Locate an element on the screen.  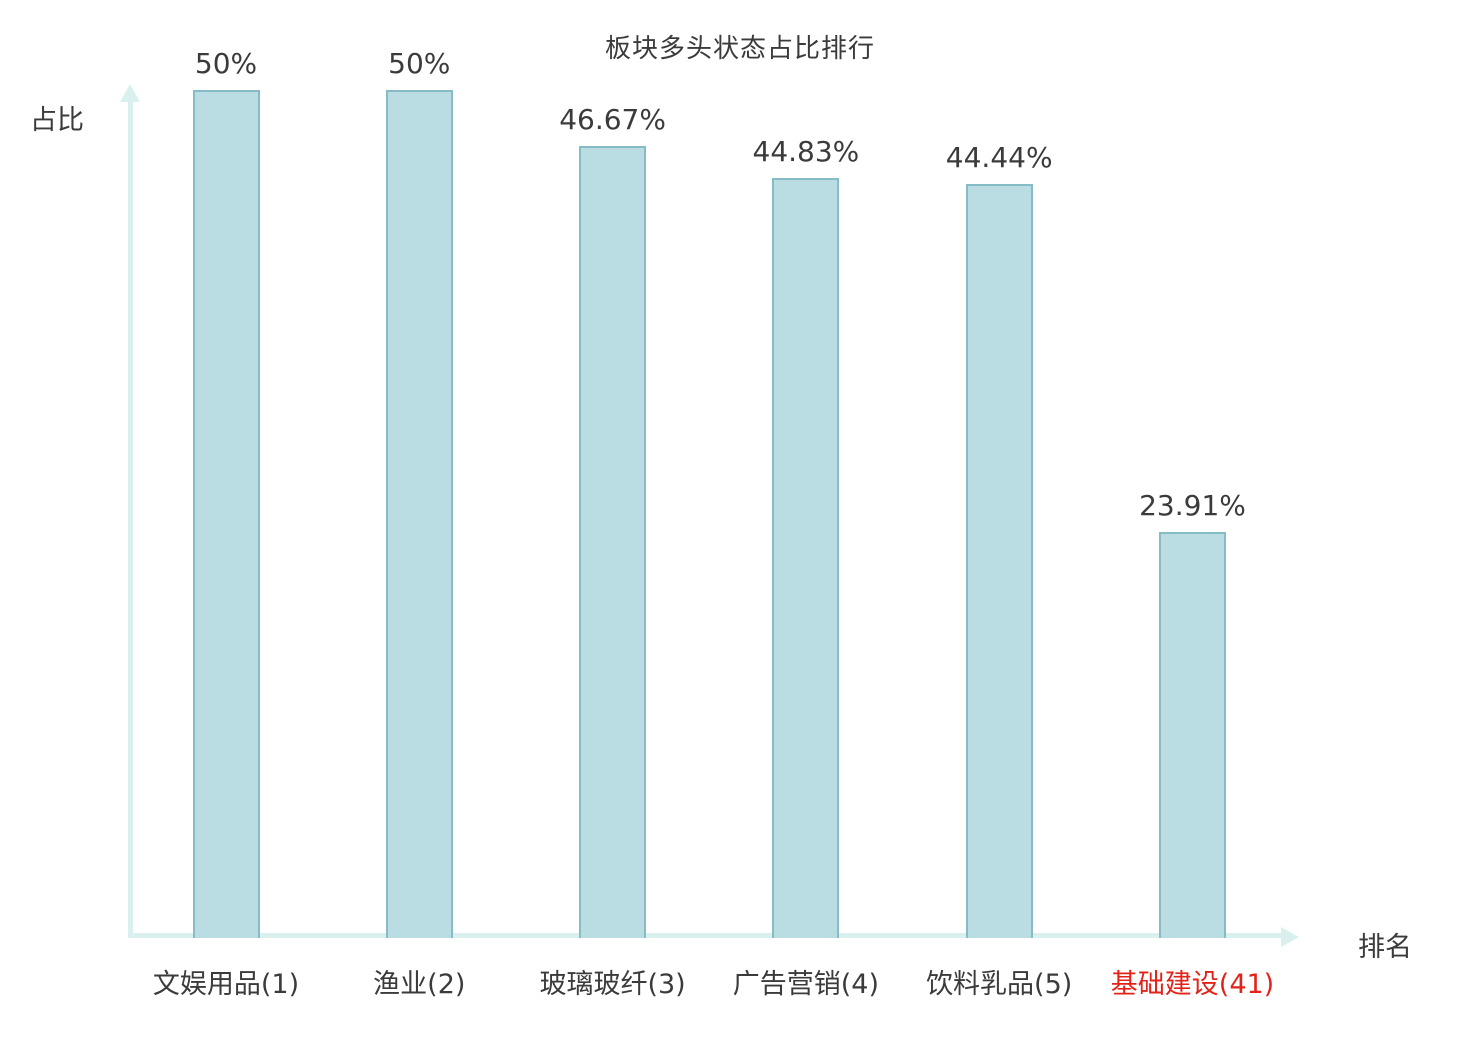
category-label: 玻璃玻纤(3) is located at coordinates (612, 984).